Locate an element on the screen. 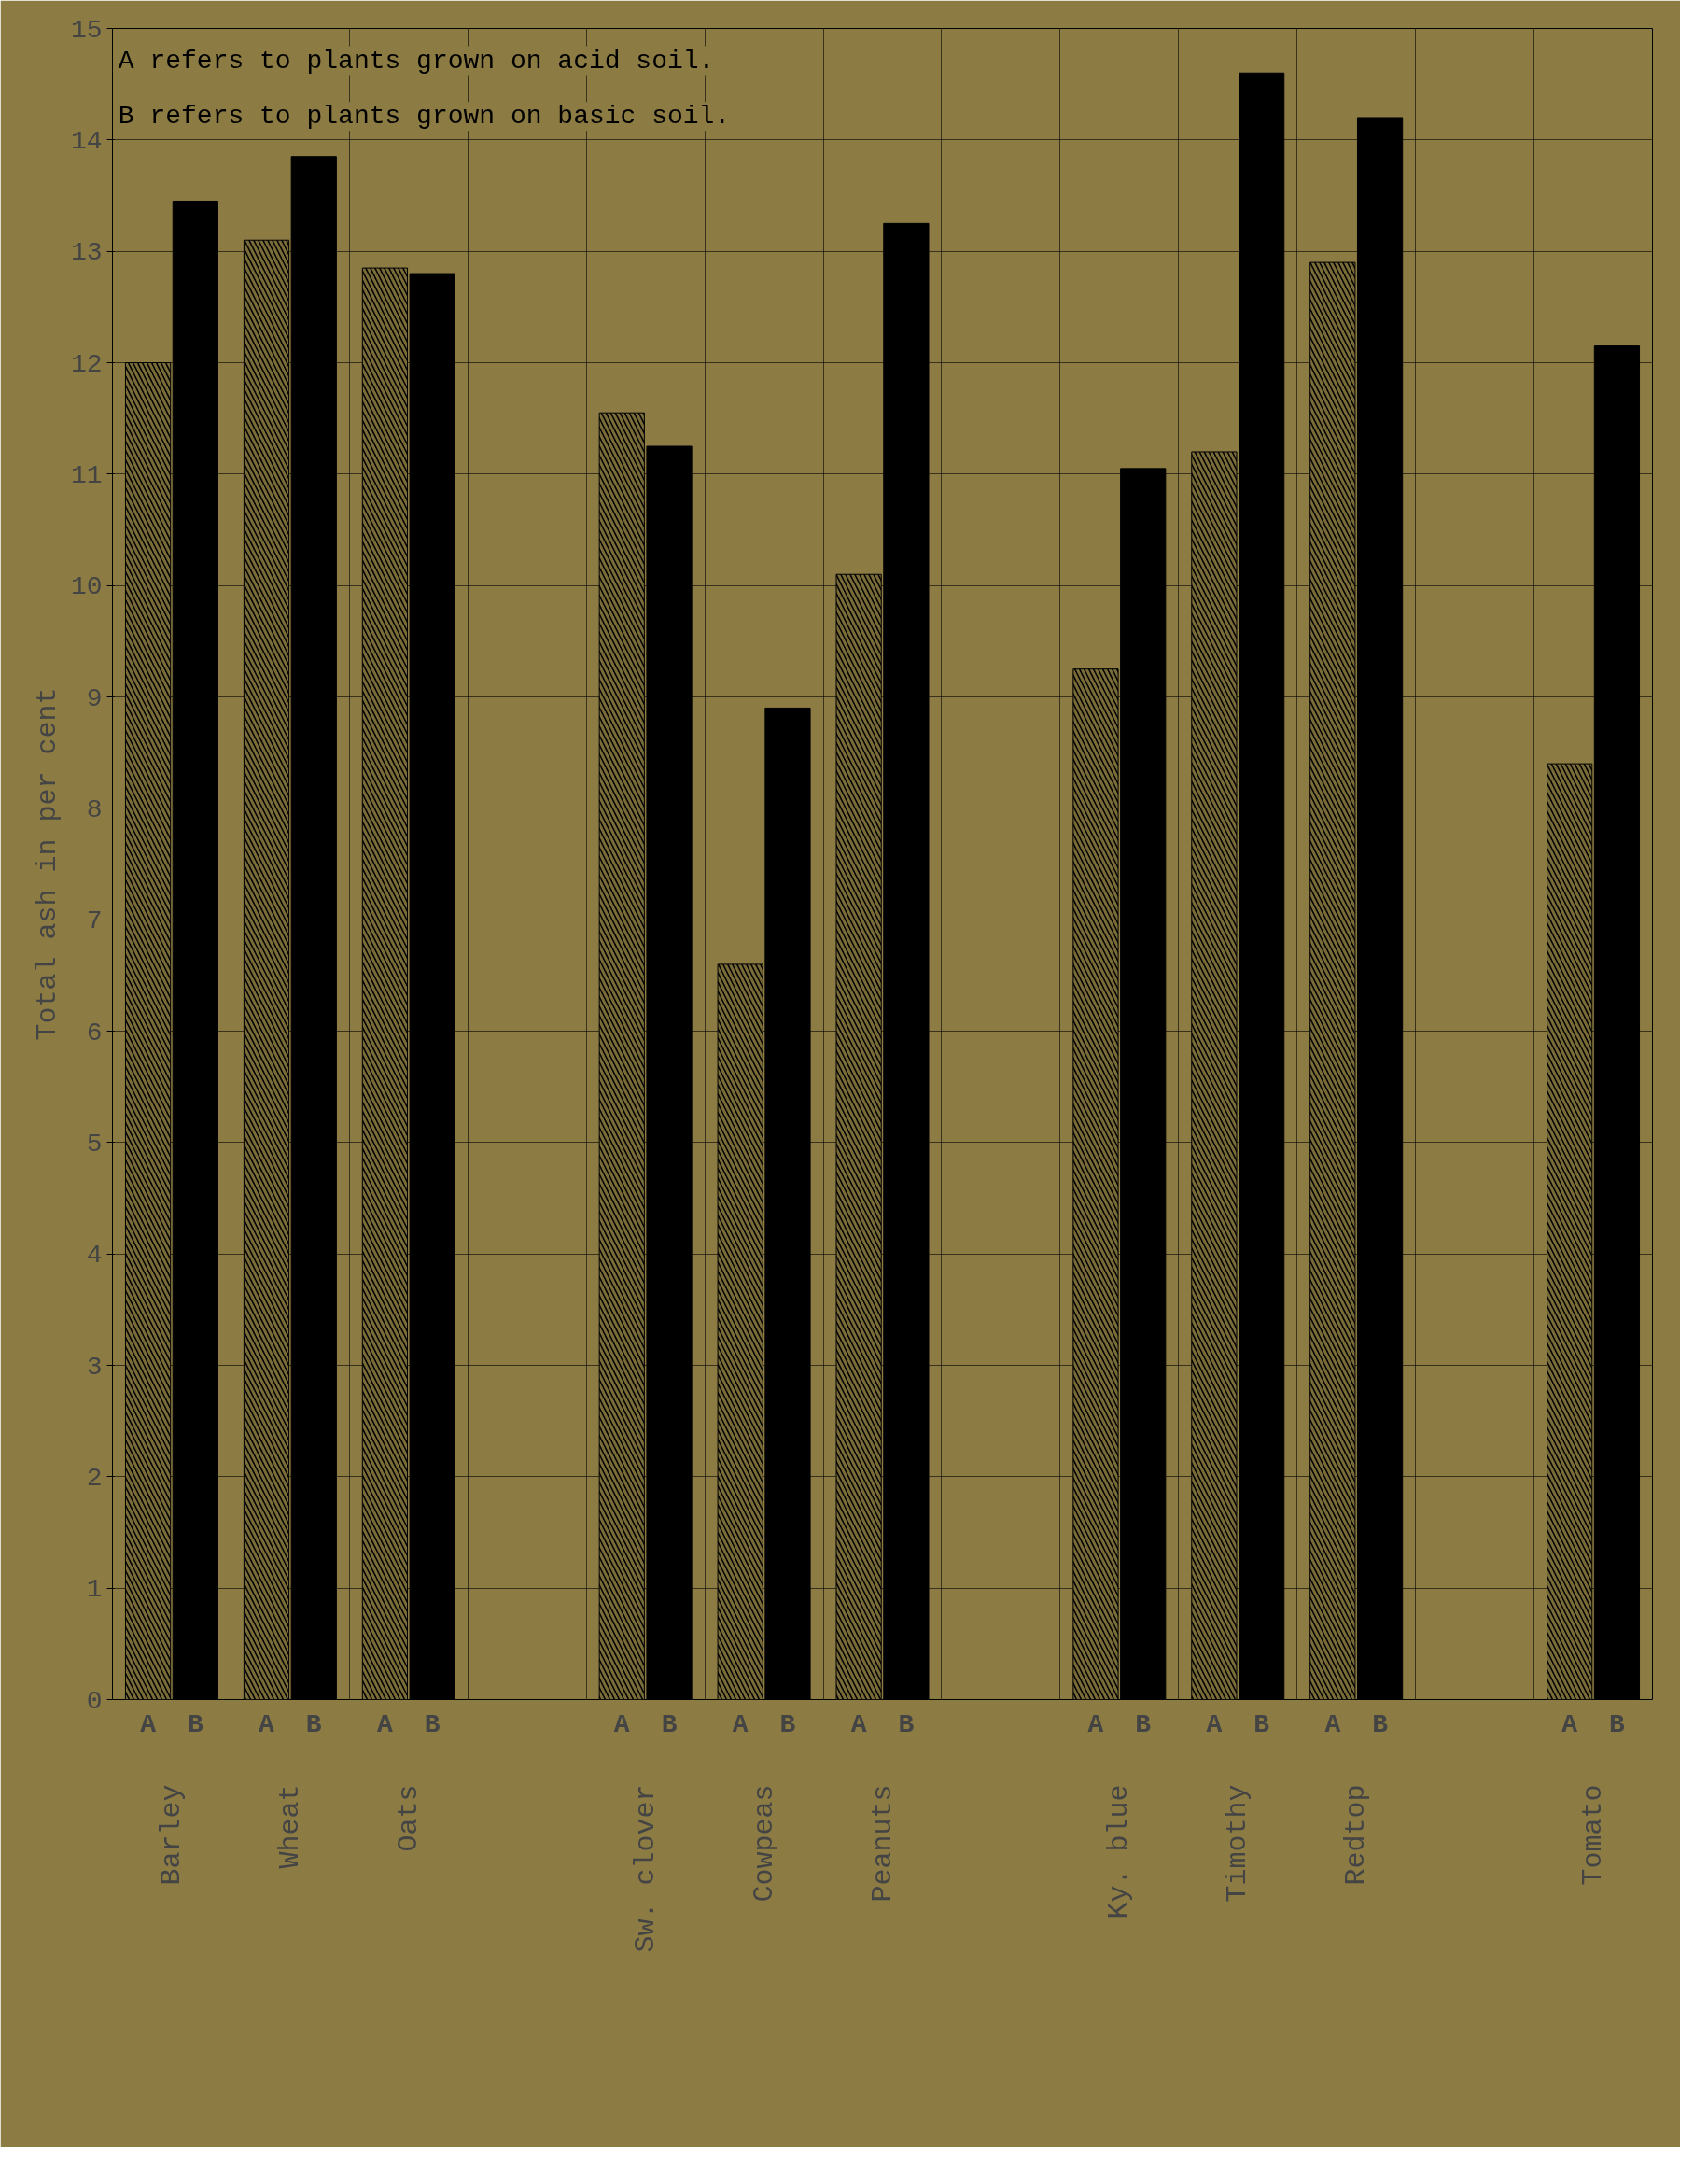 Image resolution: width=1708 pixels, height=2178 pixels. y-tick-label: 12 is located at coordinates (86, 364).